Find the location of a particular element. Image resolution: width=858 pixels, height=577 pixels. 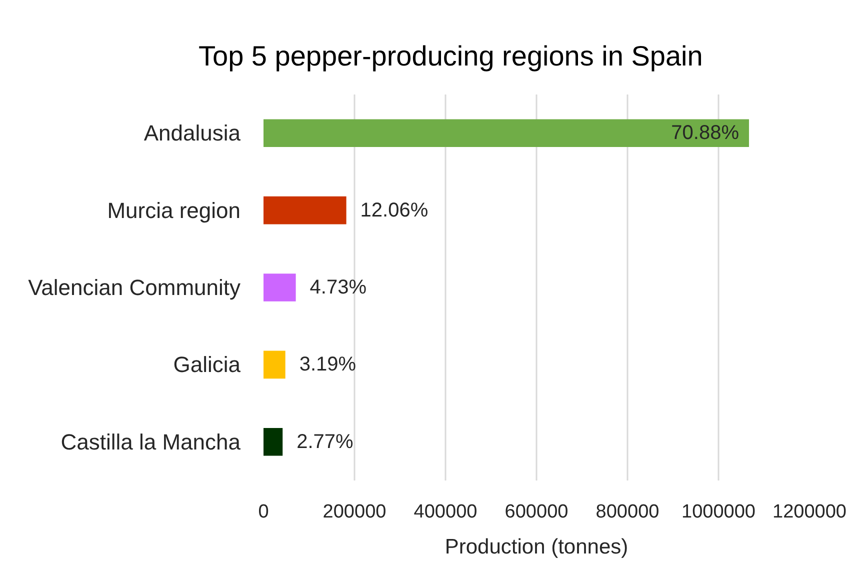

x-tick-label: 200000 is located at coordinates (354, 512).